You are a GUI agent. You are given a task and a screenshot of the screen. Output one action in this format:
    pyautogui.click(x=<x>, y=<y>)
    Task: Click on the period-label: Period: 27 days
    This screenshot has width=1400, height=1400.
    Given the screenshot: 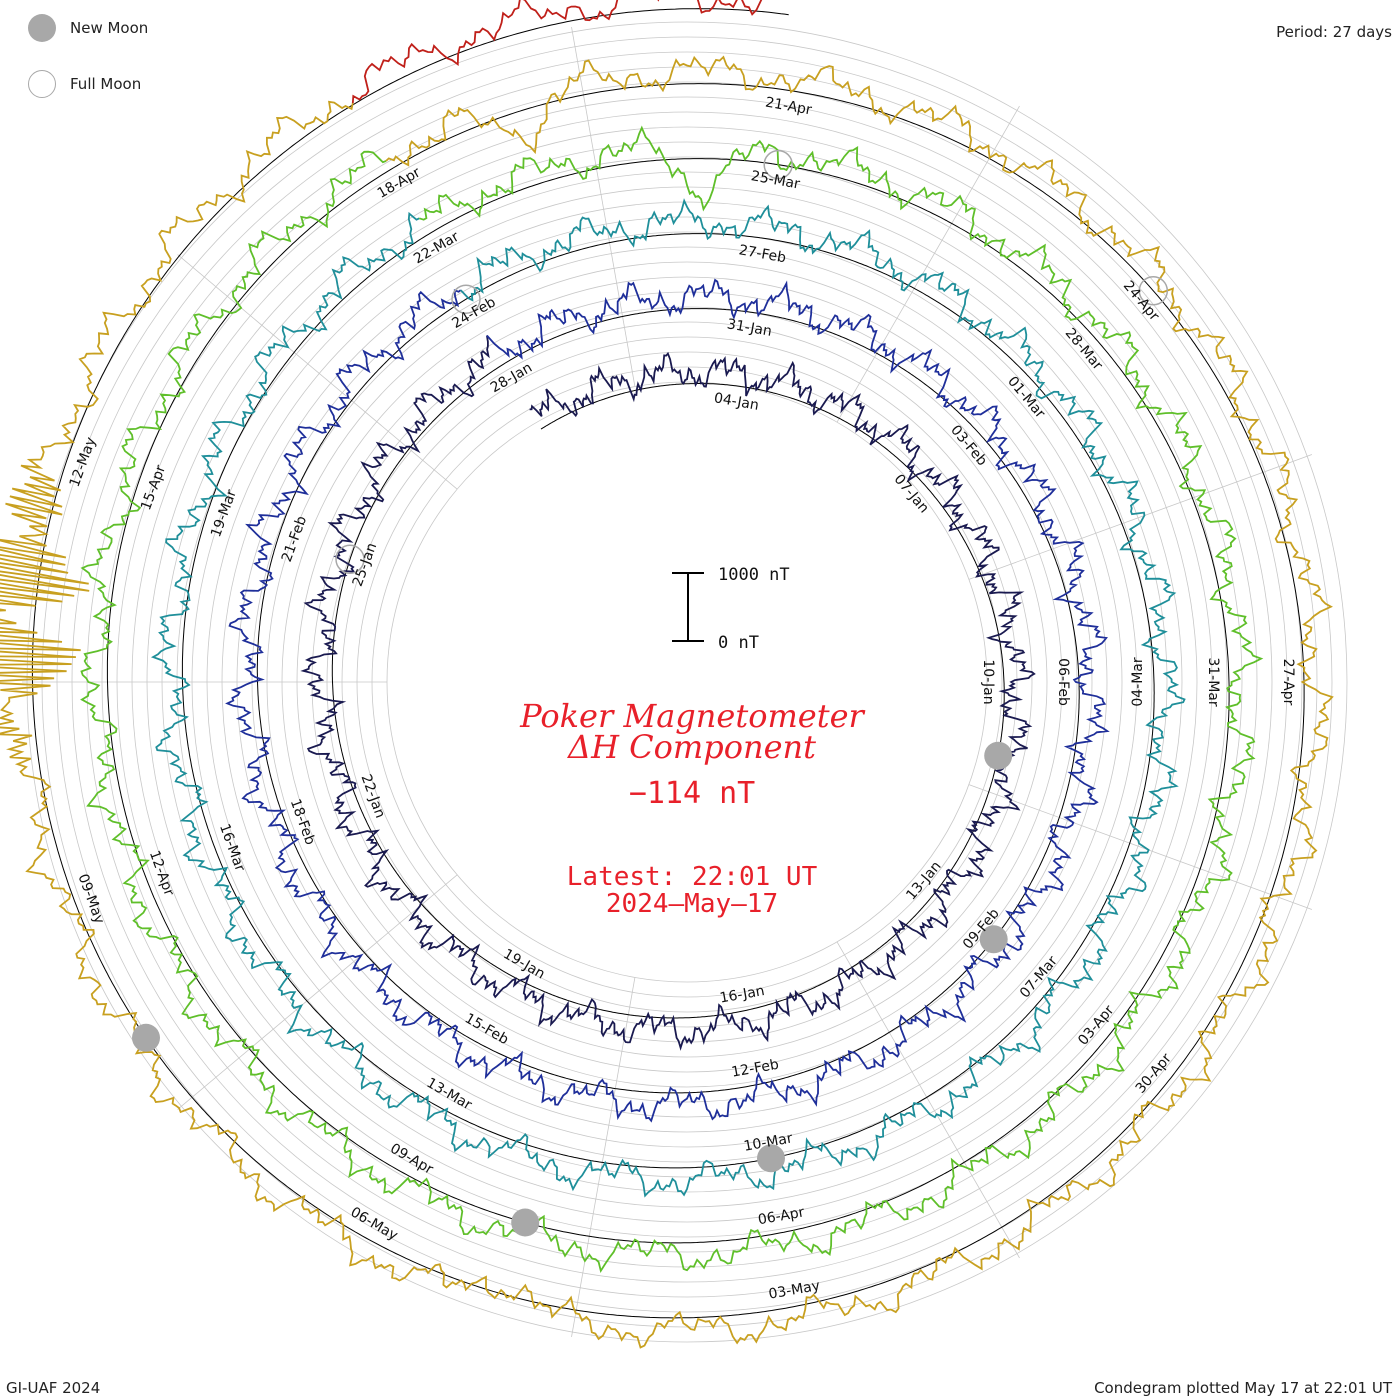 What is the action you would take?
    pyautogui.click(x=1334, y=32)
    